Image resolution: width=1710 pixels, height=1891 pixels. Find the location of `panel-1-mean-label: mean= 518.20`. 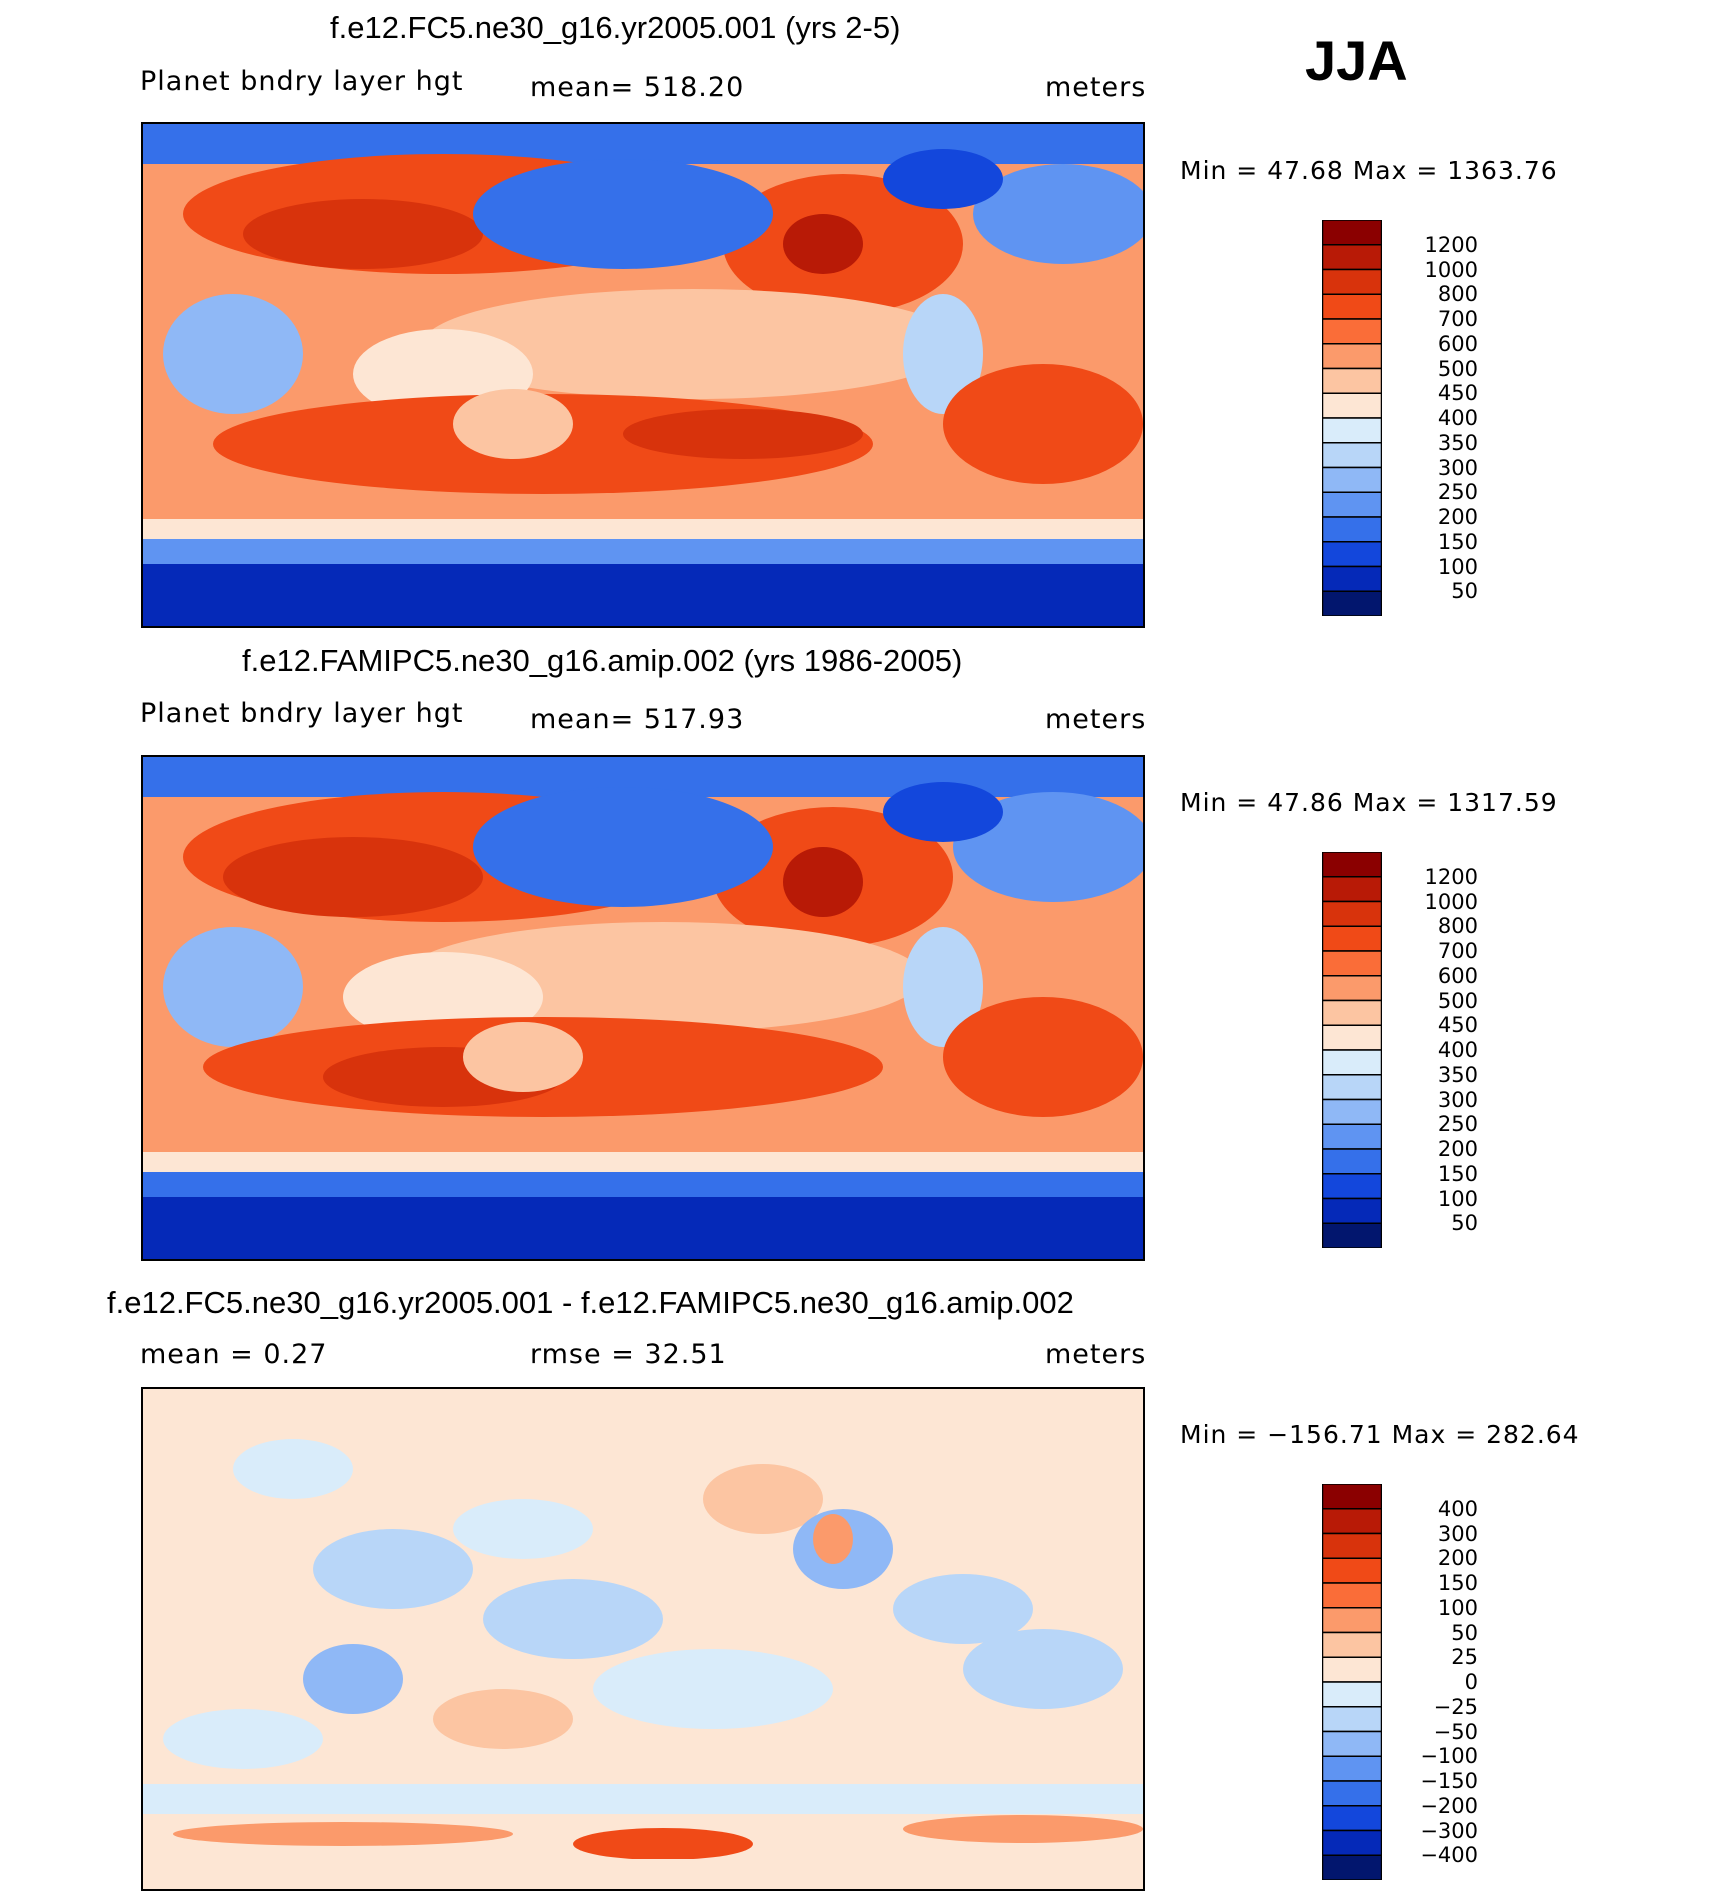

panel-1-mean-label: mean= 518.20 is located at coordinates (637, 87).